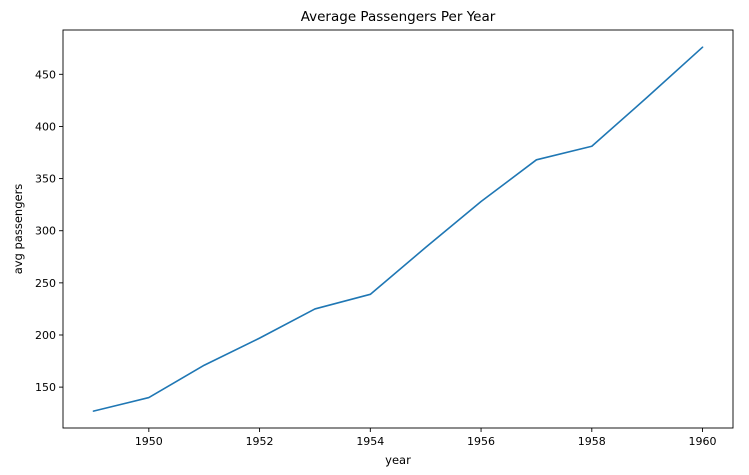  I want to click on chart-title: Average Passengers Per Year, so click(398, 17).